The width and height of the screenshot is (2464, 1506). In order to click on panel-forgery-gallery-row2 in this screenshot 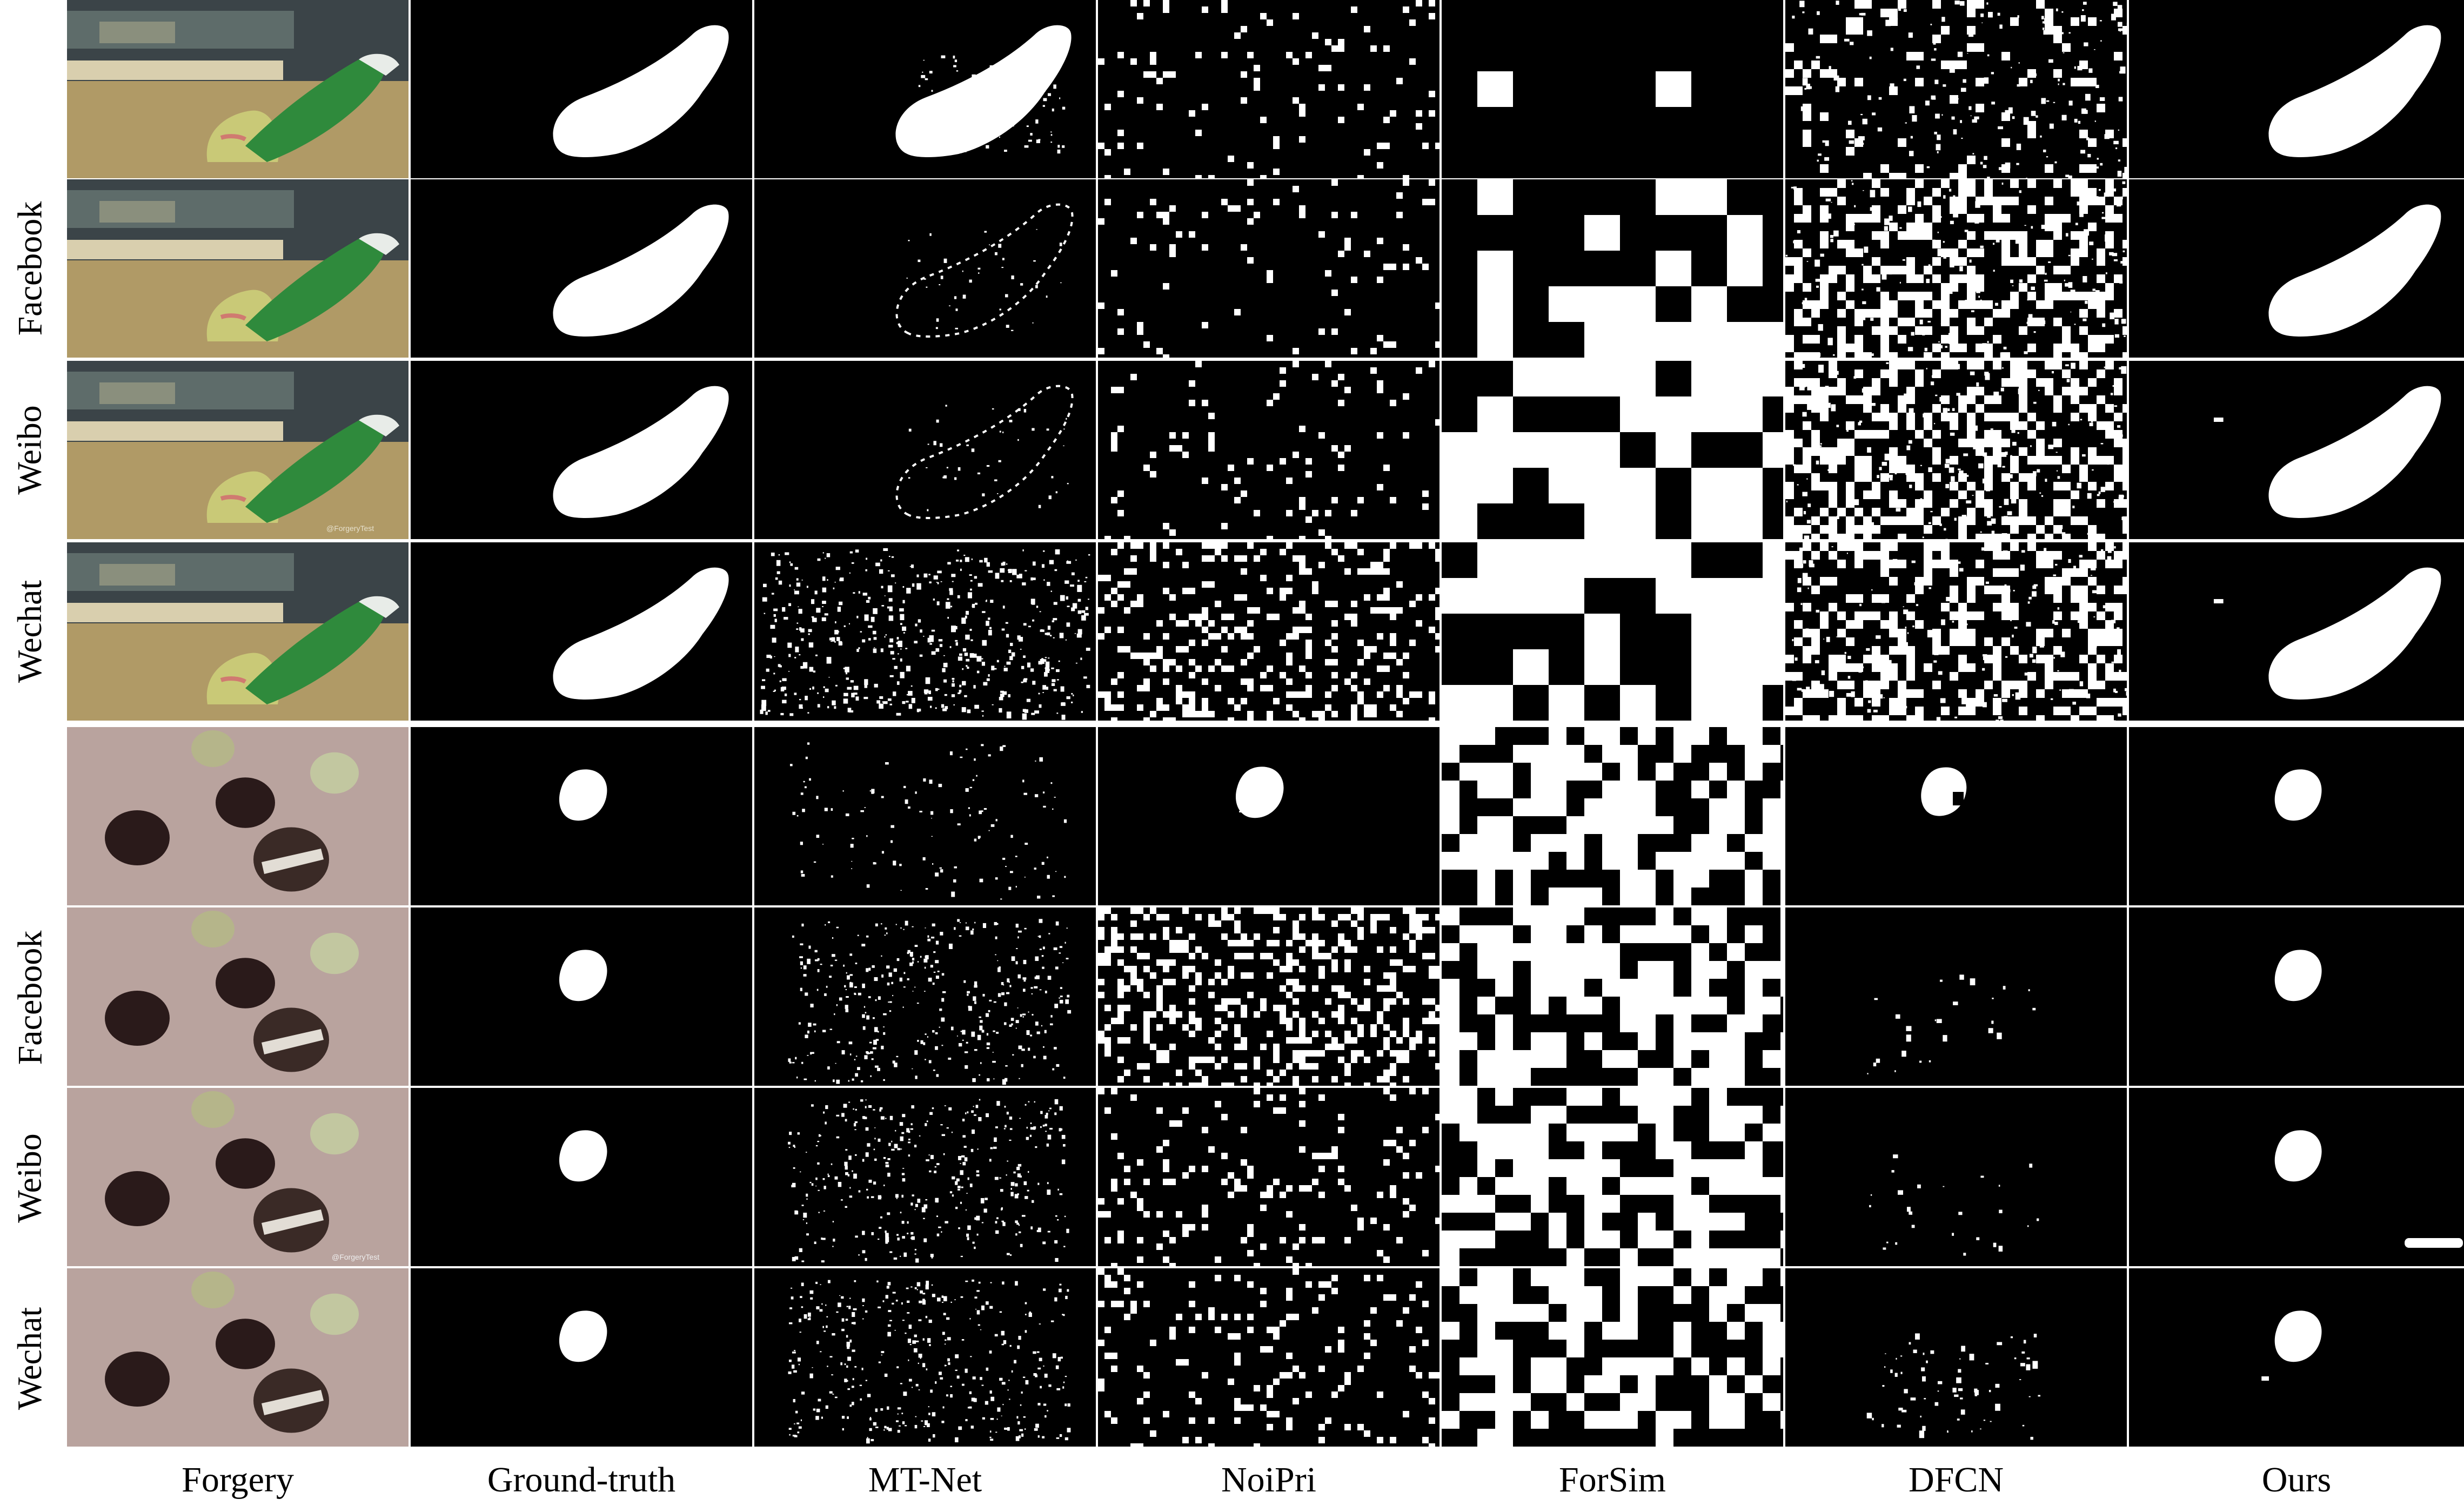, I will do `click(238, 268)`.